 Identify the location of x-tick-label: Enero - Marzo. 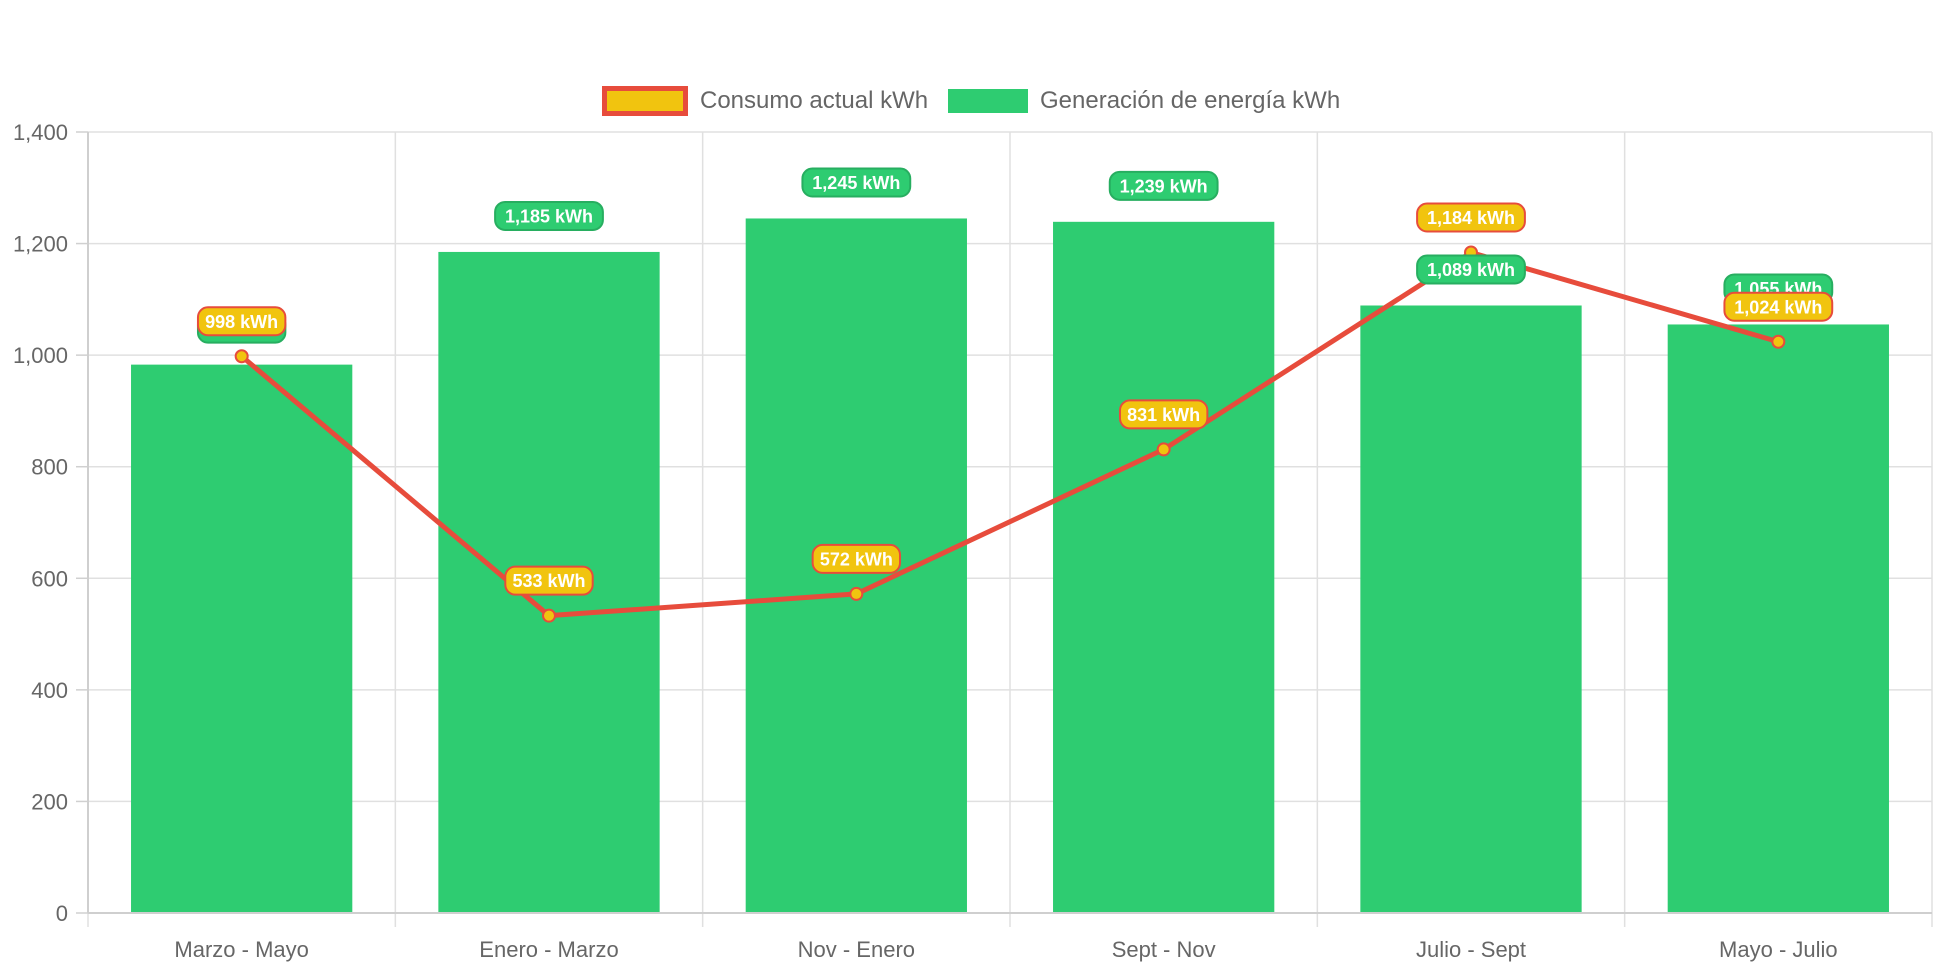
(548, 949).